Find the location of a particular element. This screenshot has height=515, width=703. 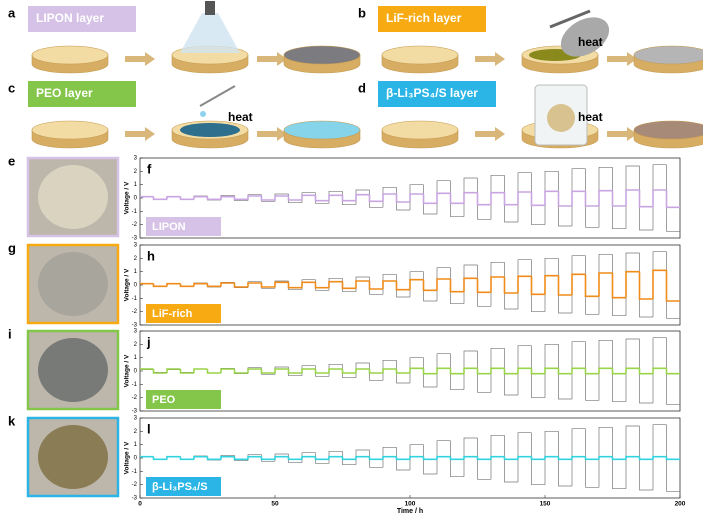

x-tick-label: 100 is located at coordinates (410, 504).